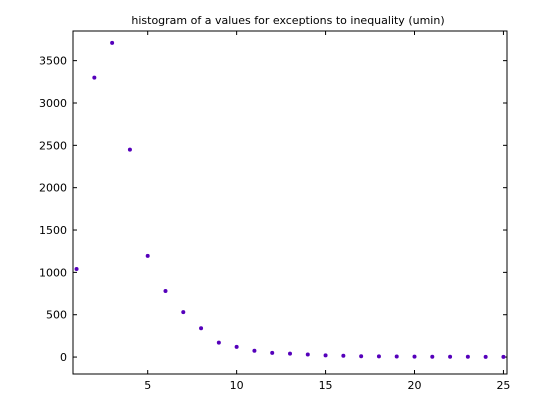 The image size is (560, 420). I want to click on y-tick-label: 1000, so click(53, 272).